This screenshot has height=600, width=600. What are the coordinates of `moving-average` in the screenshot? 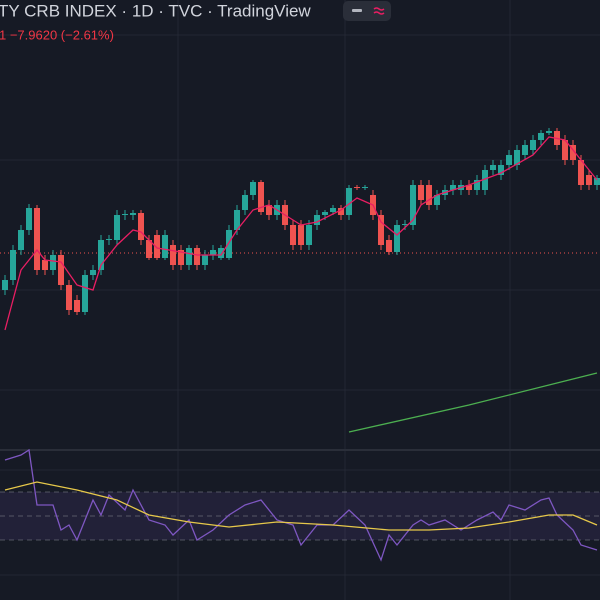 It's located at (473, 402).